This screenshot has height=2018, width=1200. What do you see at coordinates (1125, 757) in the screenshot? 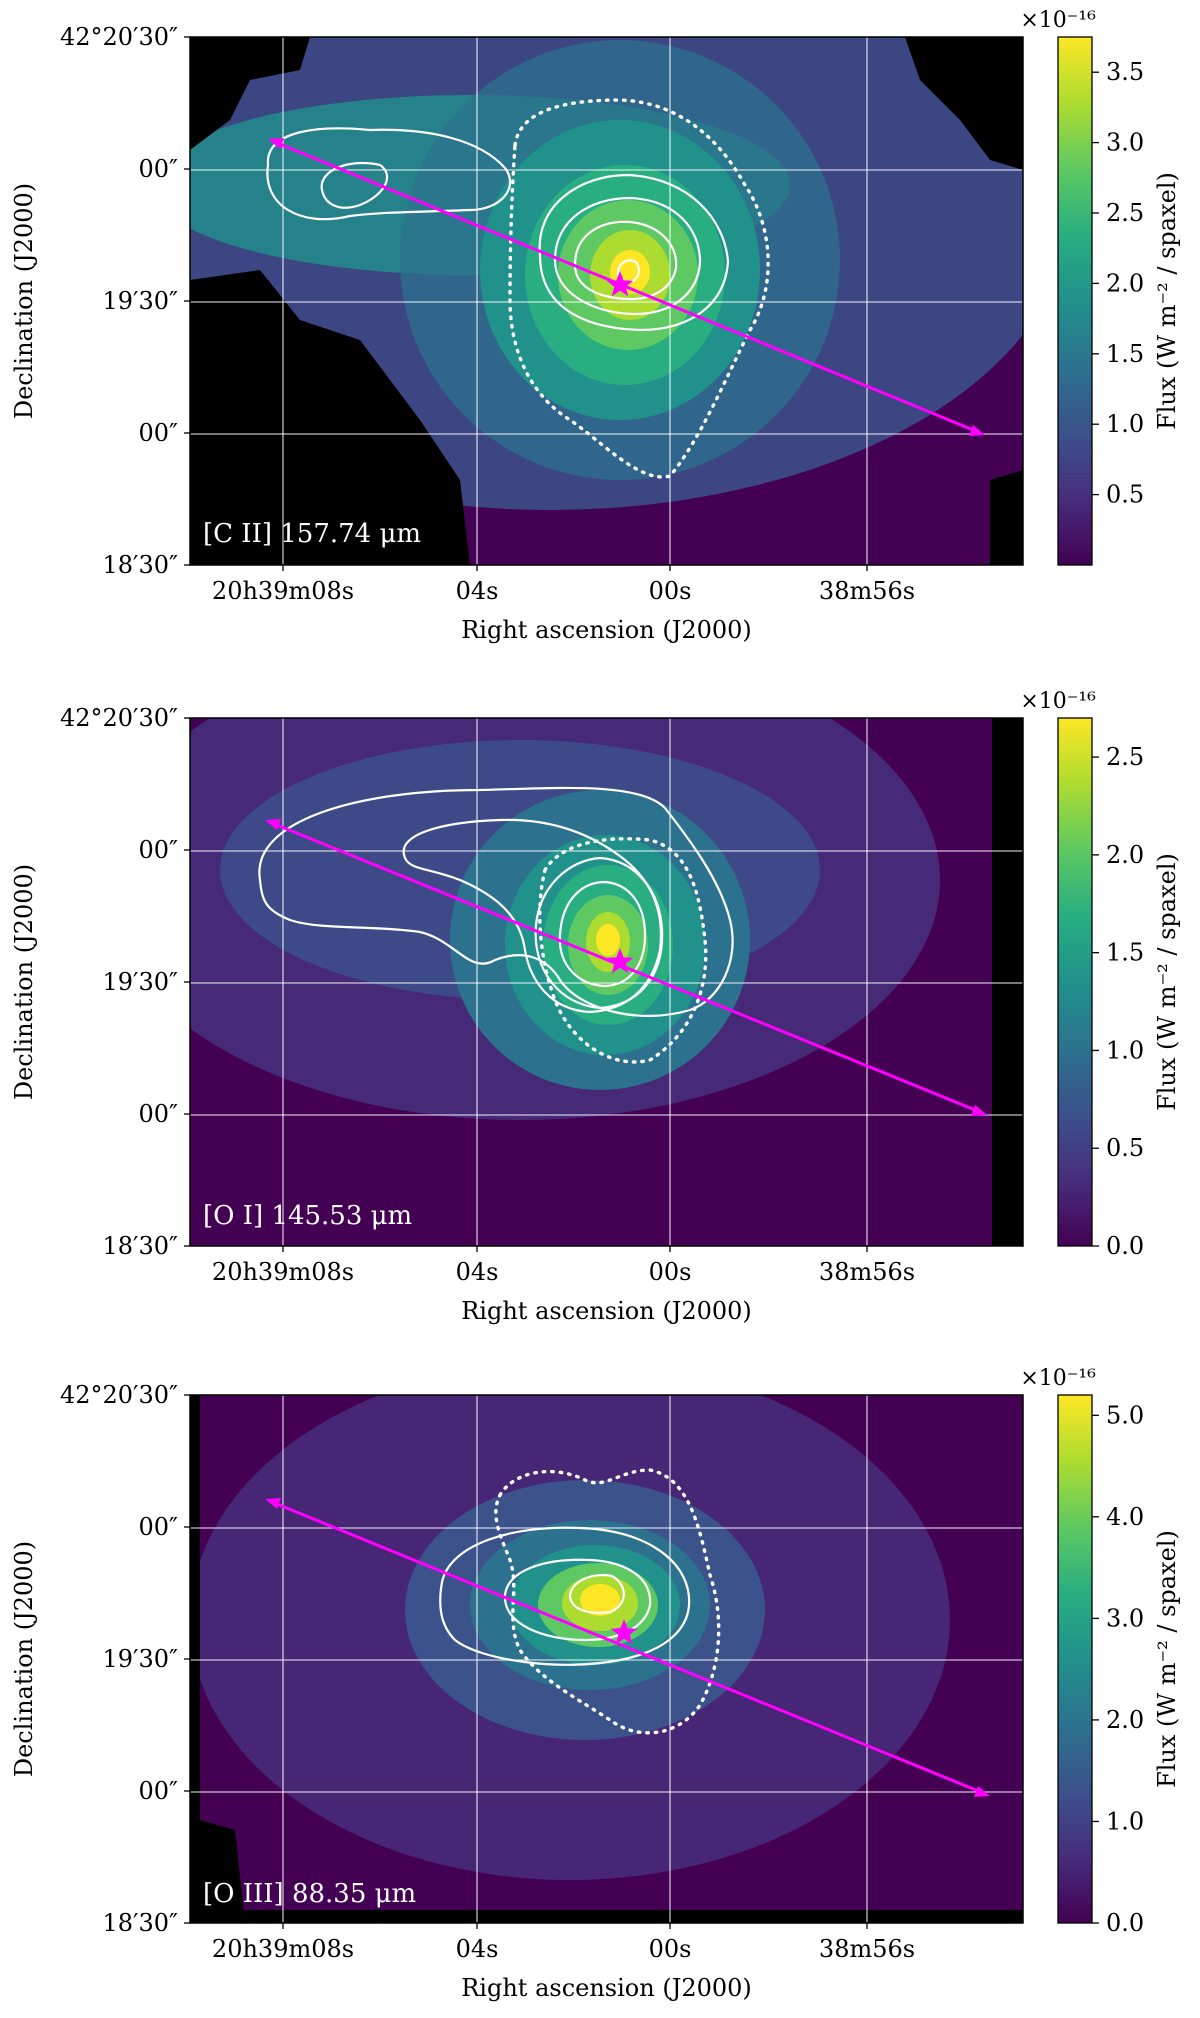
I see `panel-2-colorbar-tick-label: 2.5` at bounding box center [1125, 757].